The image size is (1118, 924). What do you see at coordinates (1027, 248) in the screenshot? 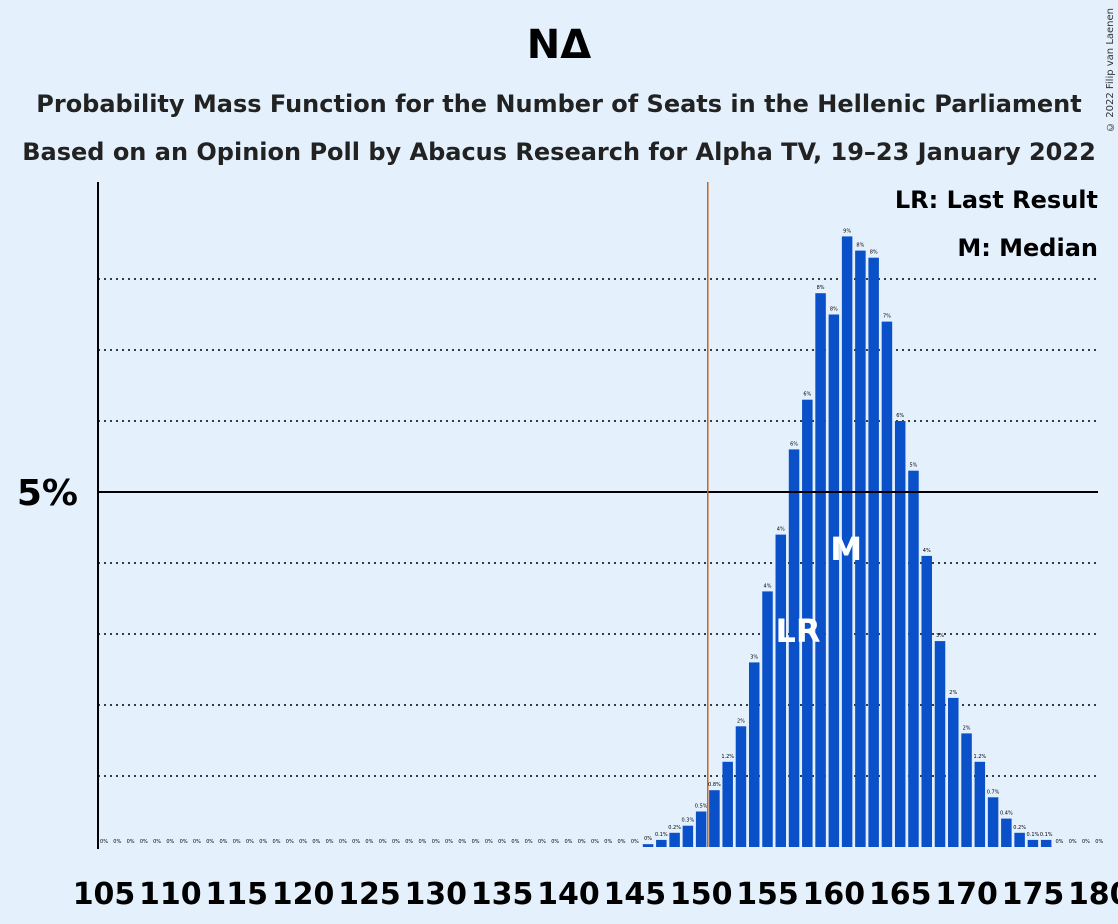
I see `legend-median: M: Median` at bounding box center [1027, 248].